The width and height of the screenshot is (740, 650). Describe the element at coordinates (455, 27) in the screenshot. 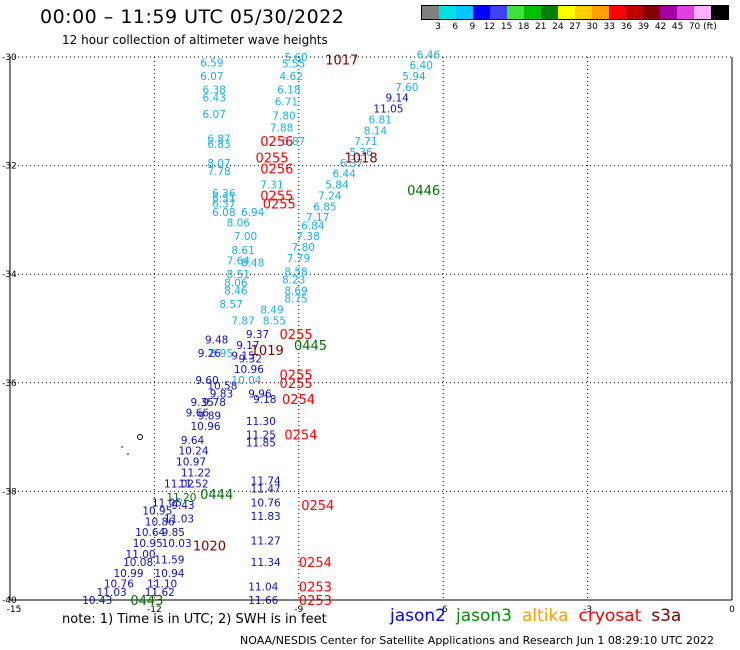

I see `colorbar-label: 6` at that location.